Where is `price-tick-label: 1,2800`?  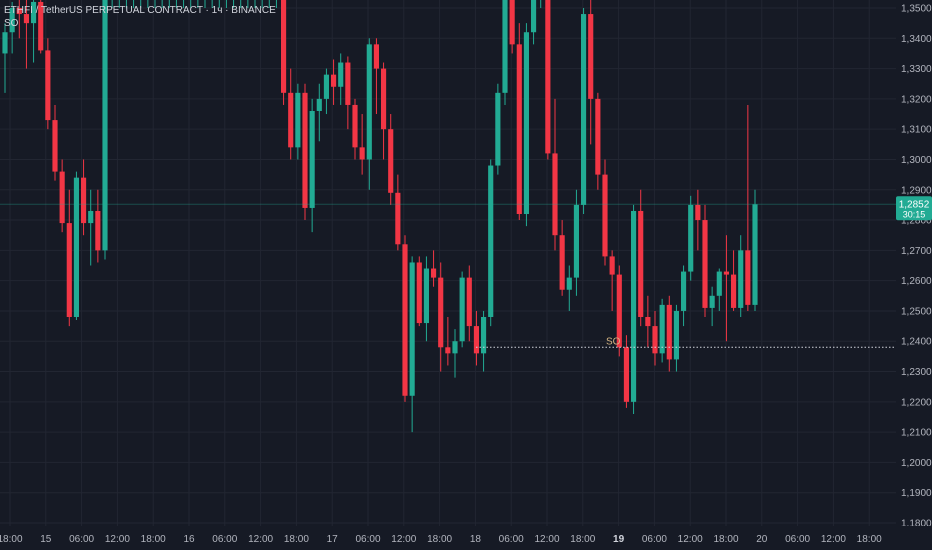 price-tick-label: 1,2800 is located at coordinates (916, 221).